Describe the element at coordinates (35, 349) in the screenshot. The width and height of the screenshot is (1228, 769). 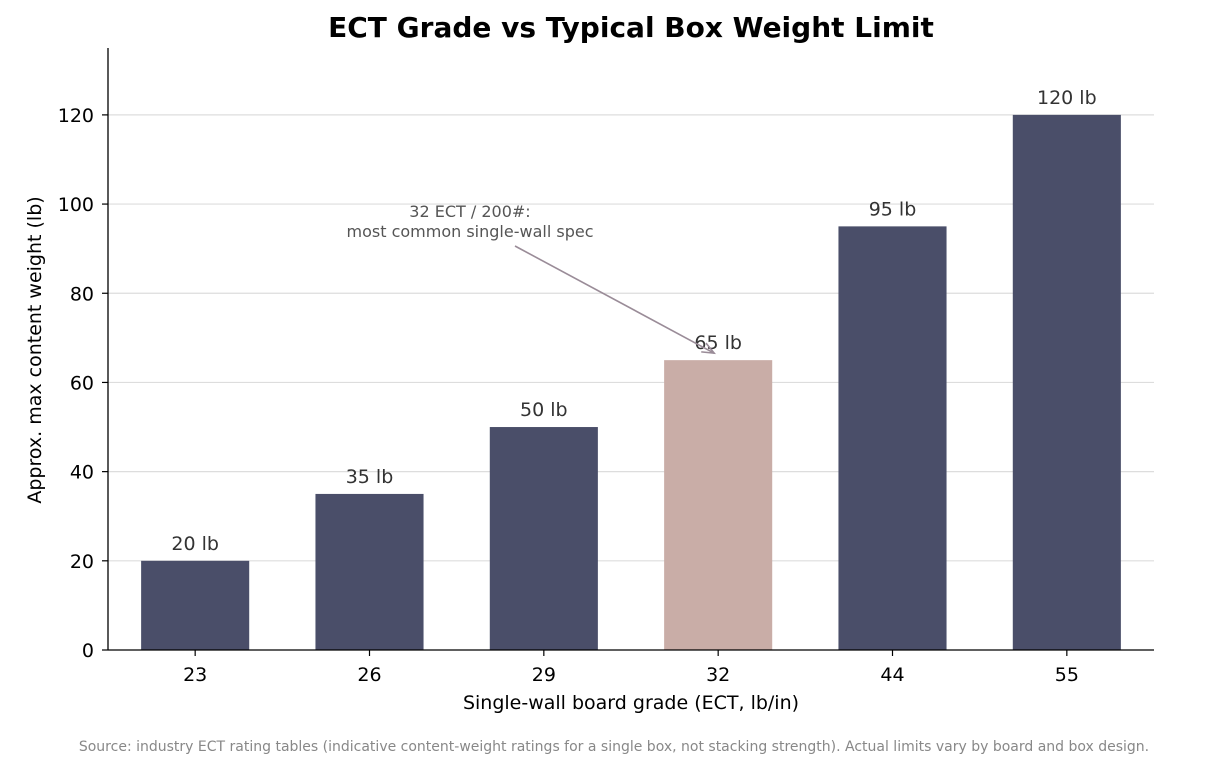
I see `y-axis-label: Approx. max content weight (lb)` at that location.